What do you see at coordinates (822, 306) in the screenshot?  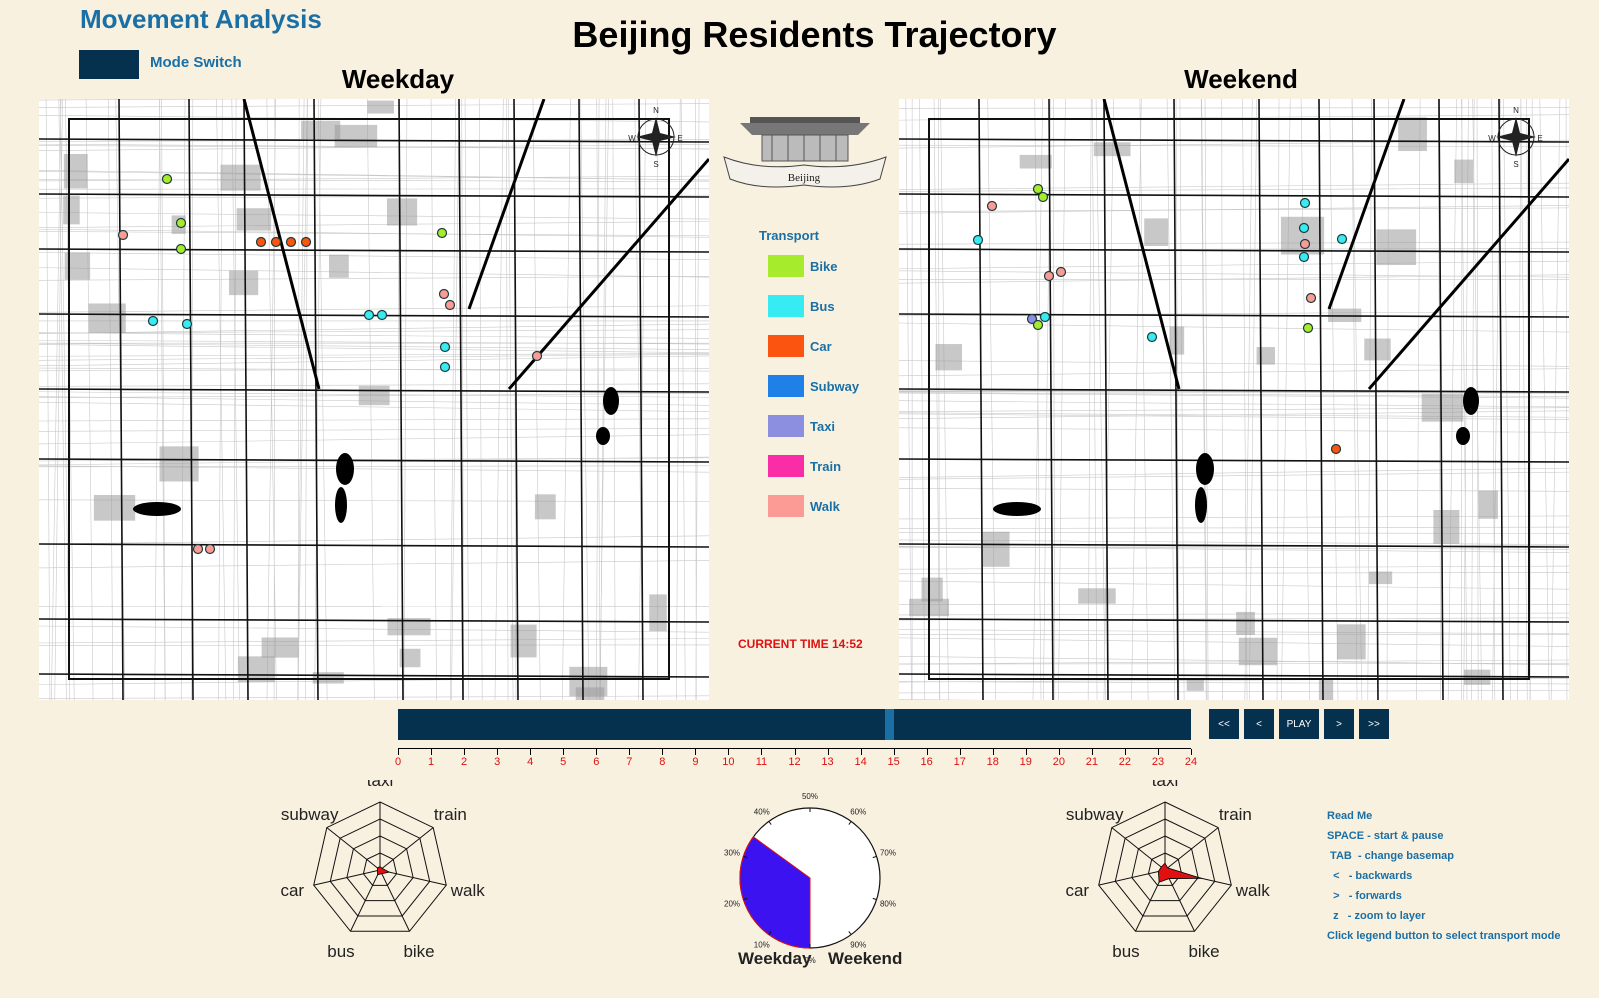 I see `legend-label: Bus` at bounding box center [822, 306].